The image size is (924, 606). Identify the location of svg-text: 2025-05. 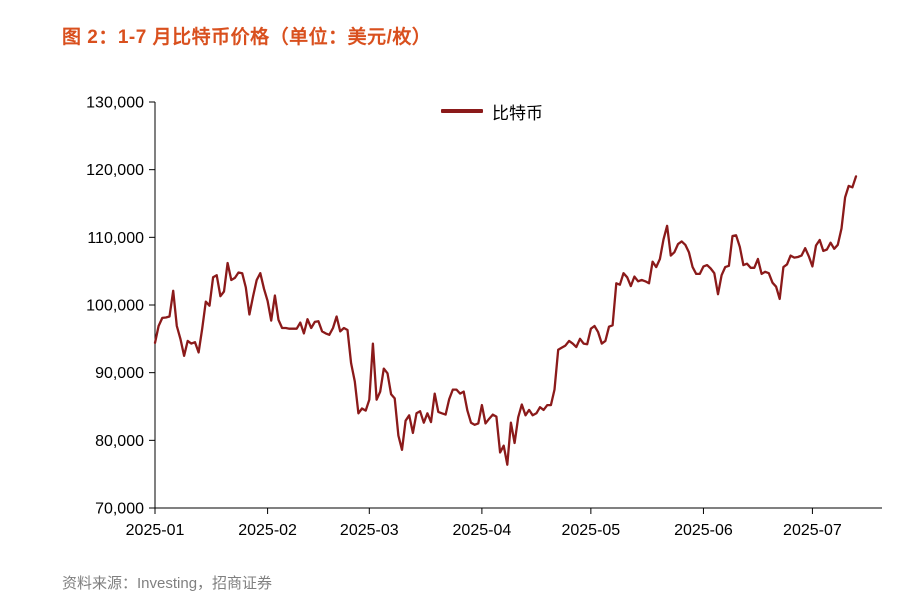
(590, 530).